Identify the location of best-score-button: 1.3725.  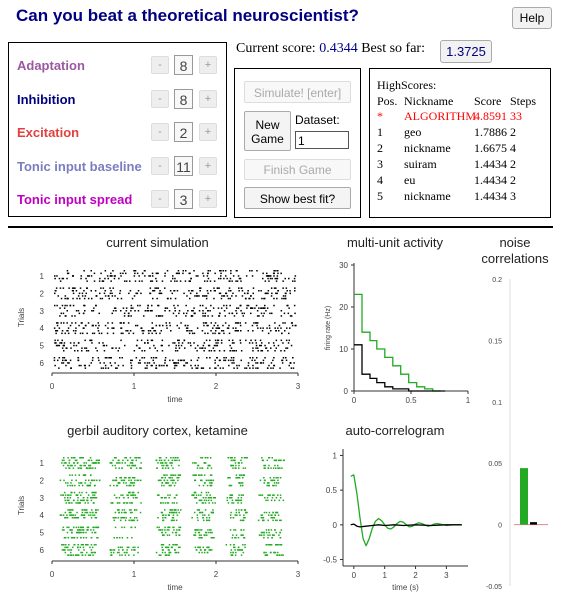
(466, 51).